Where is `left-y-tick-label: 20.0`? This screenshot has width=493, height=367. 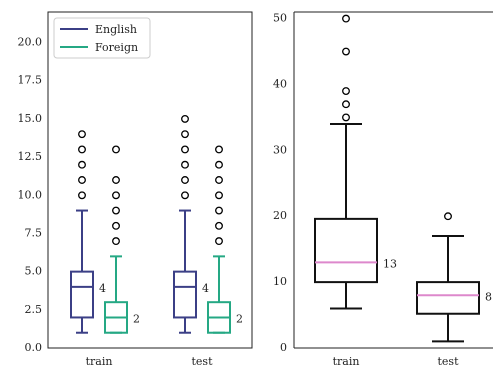 left-y-tick-label: 20.0 is located at coordinates (30, 42).